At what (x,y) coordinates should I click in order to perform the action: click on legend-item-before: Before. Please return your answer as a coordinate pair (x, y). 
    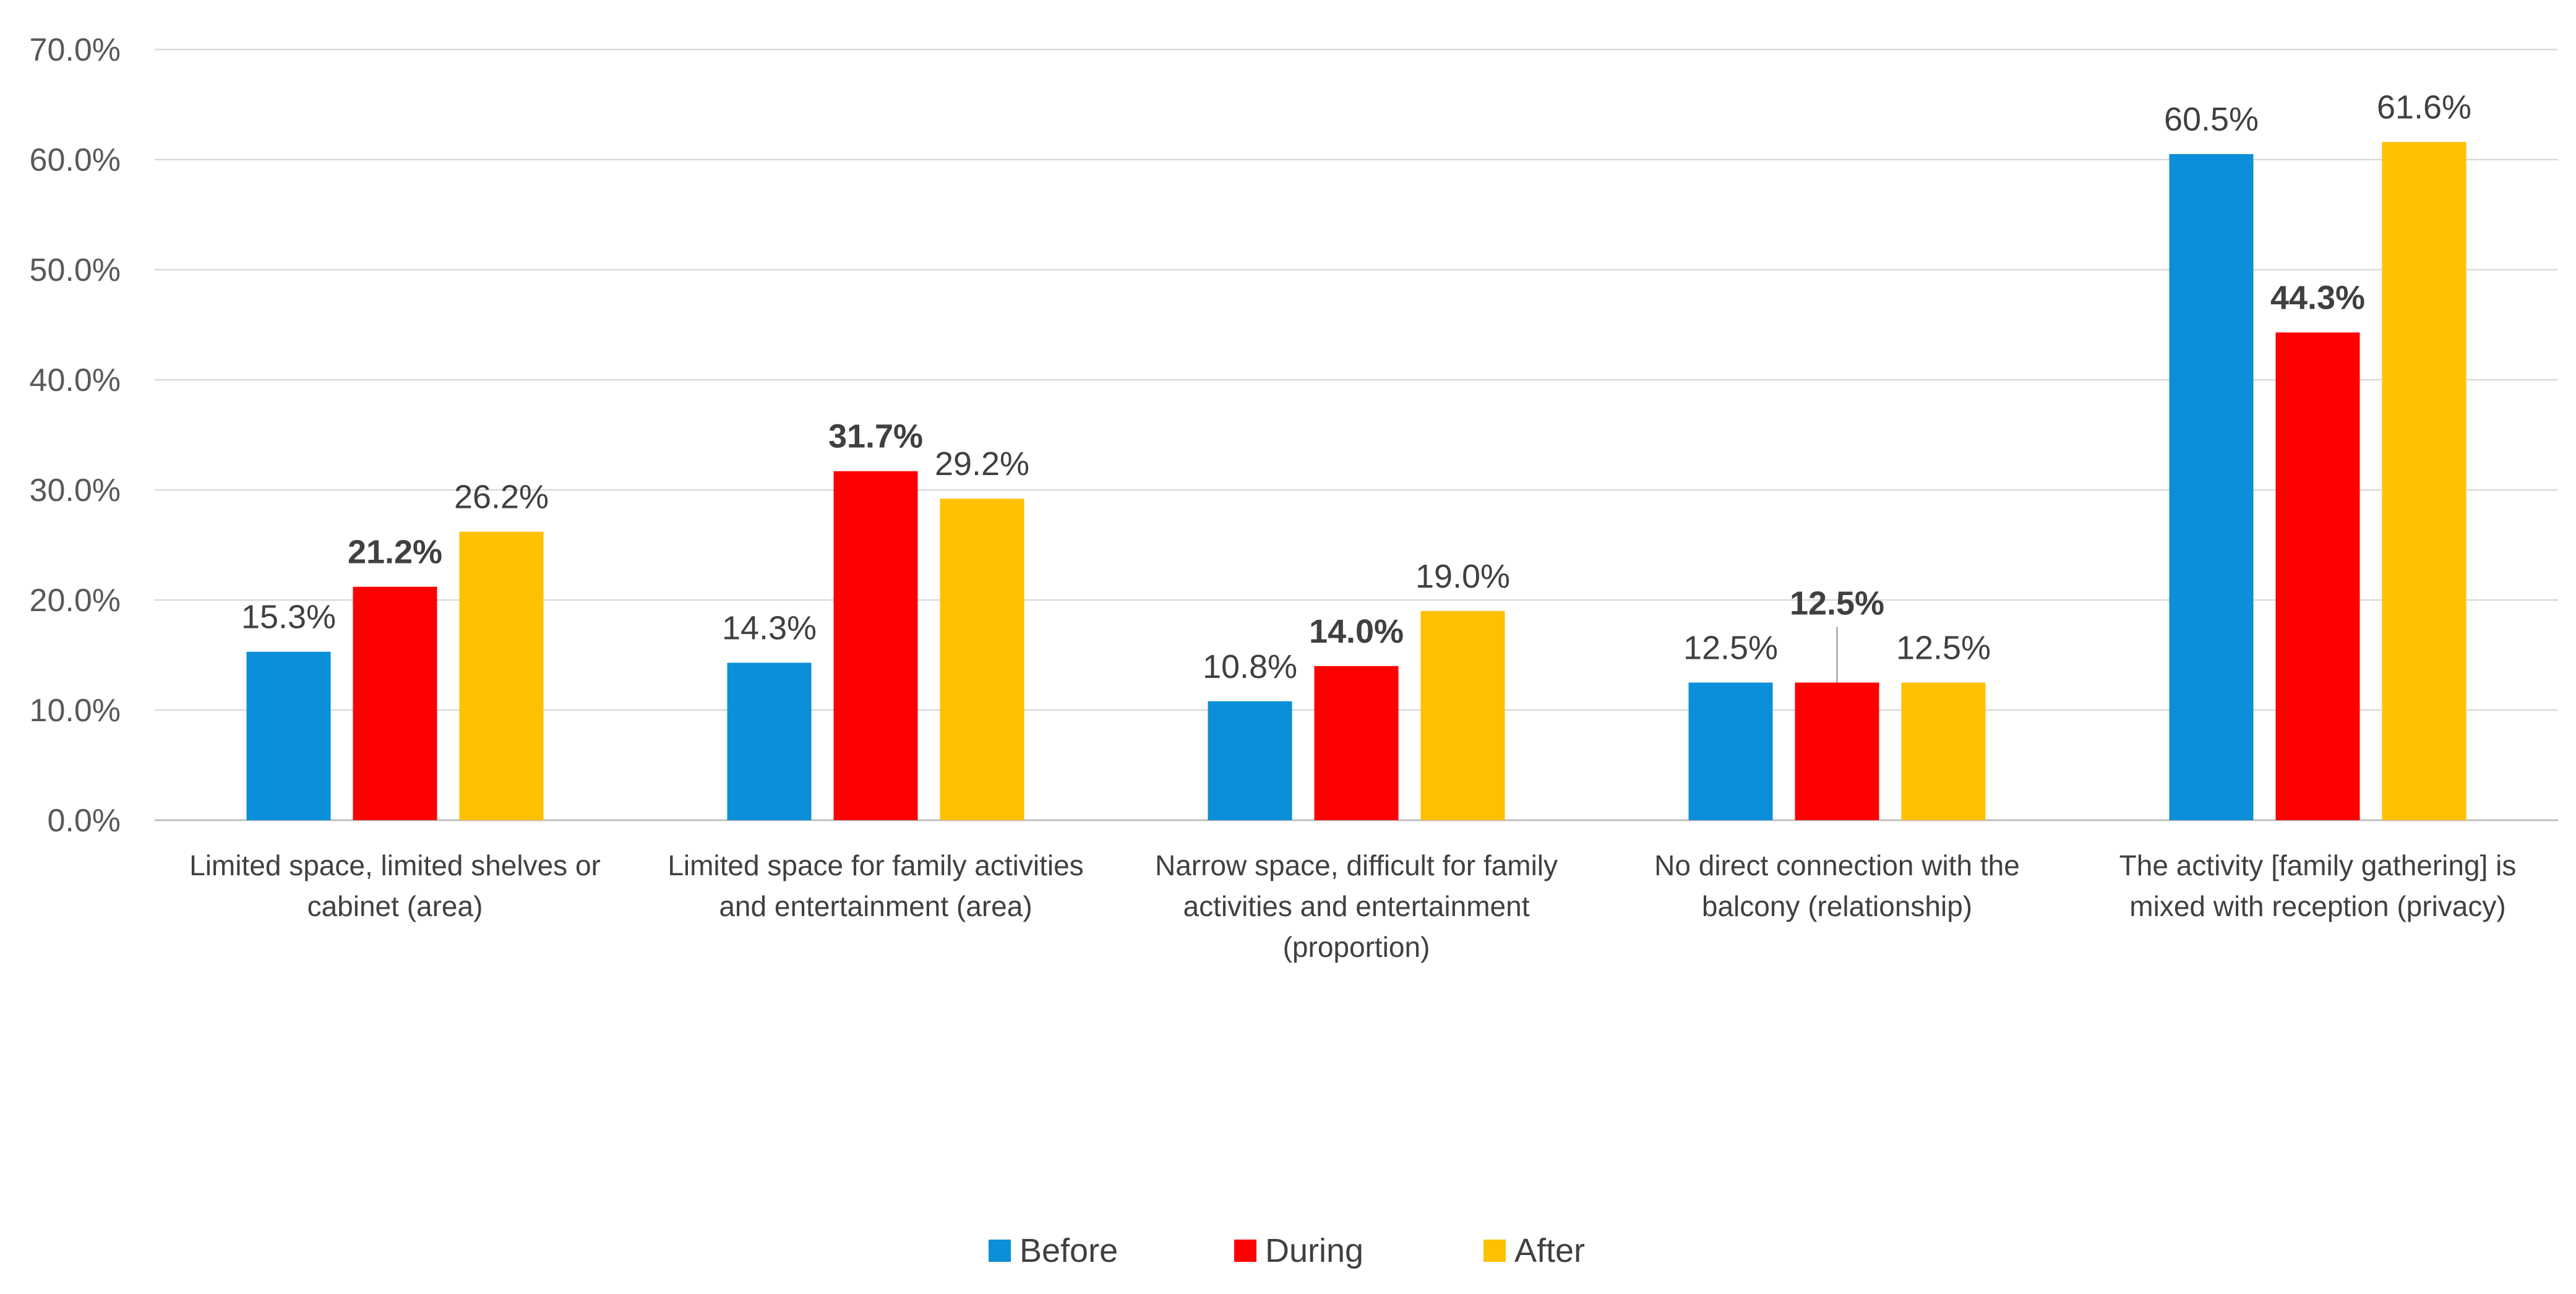
    Looking at the image, I should click on (1053, 1250).